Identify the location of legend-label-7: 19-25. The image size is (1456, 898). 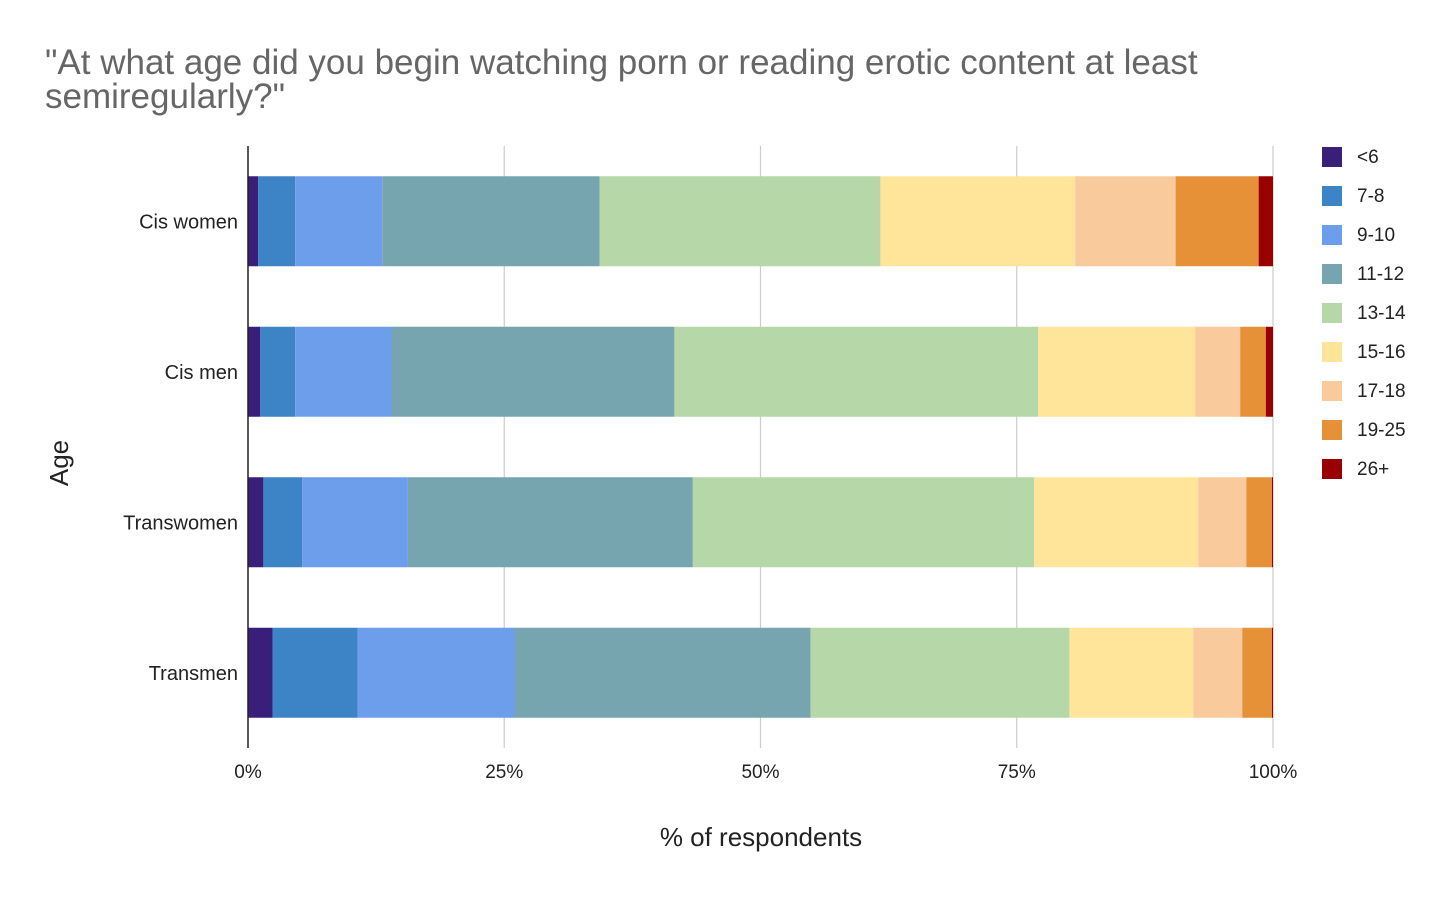
(1381, 430).